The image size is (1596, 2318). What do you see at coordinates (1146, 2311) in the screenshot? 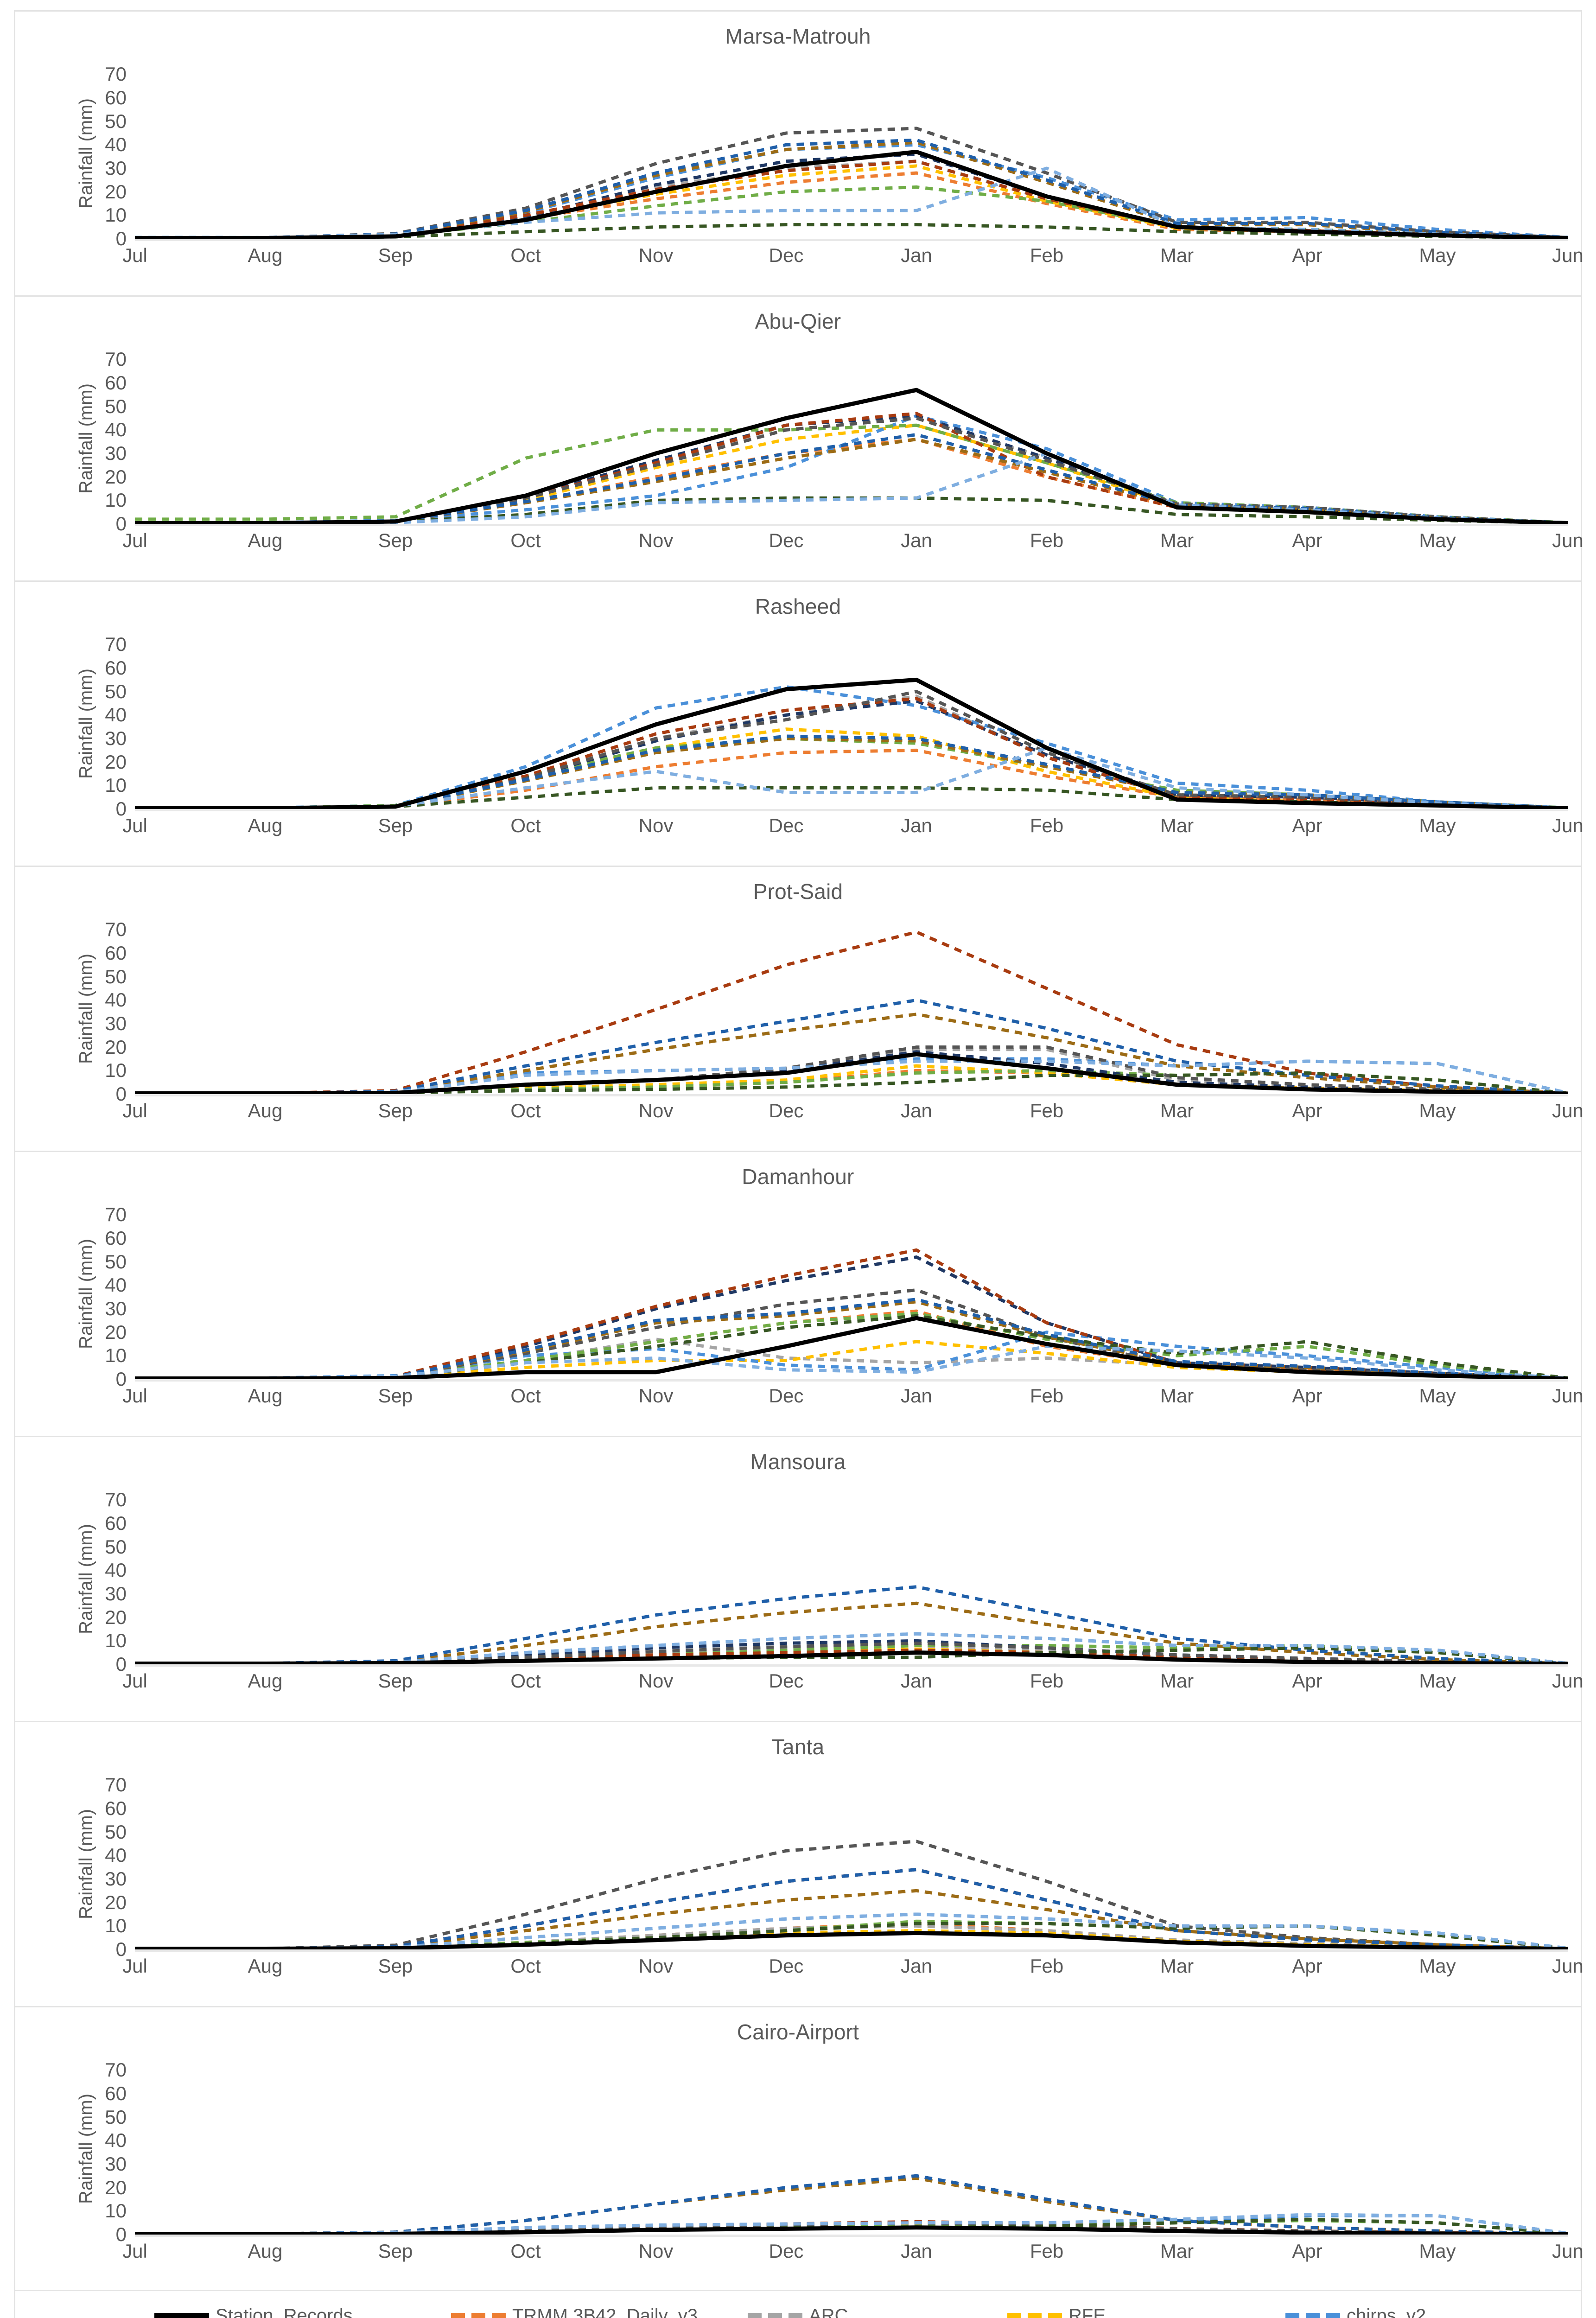
I see `legend-item: RFE` at bounding box center [1146, 2311].